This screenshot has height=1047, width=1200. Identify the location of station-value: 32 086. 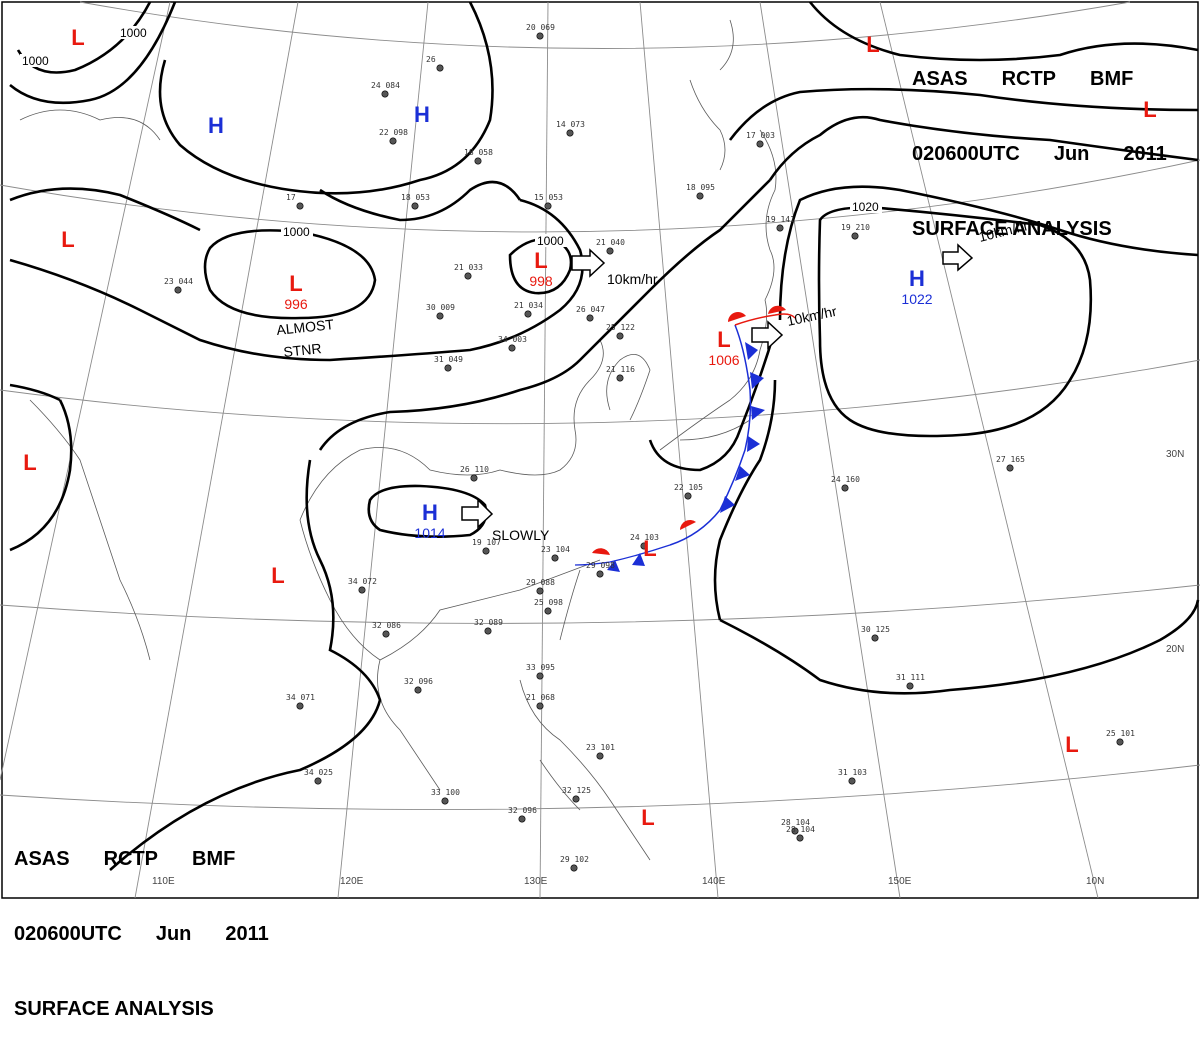
(386, 625).